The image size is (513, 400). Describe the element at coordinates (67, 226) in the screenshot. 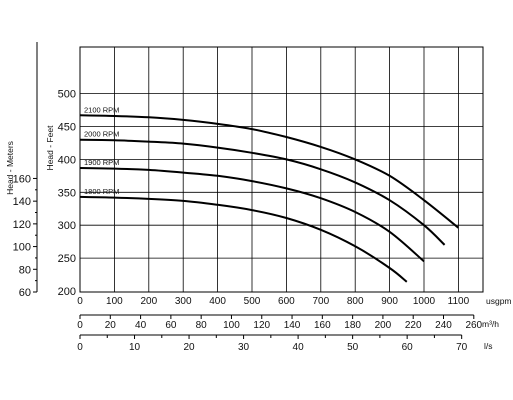

I see `feet-tick-label: 300` at that location.